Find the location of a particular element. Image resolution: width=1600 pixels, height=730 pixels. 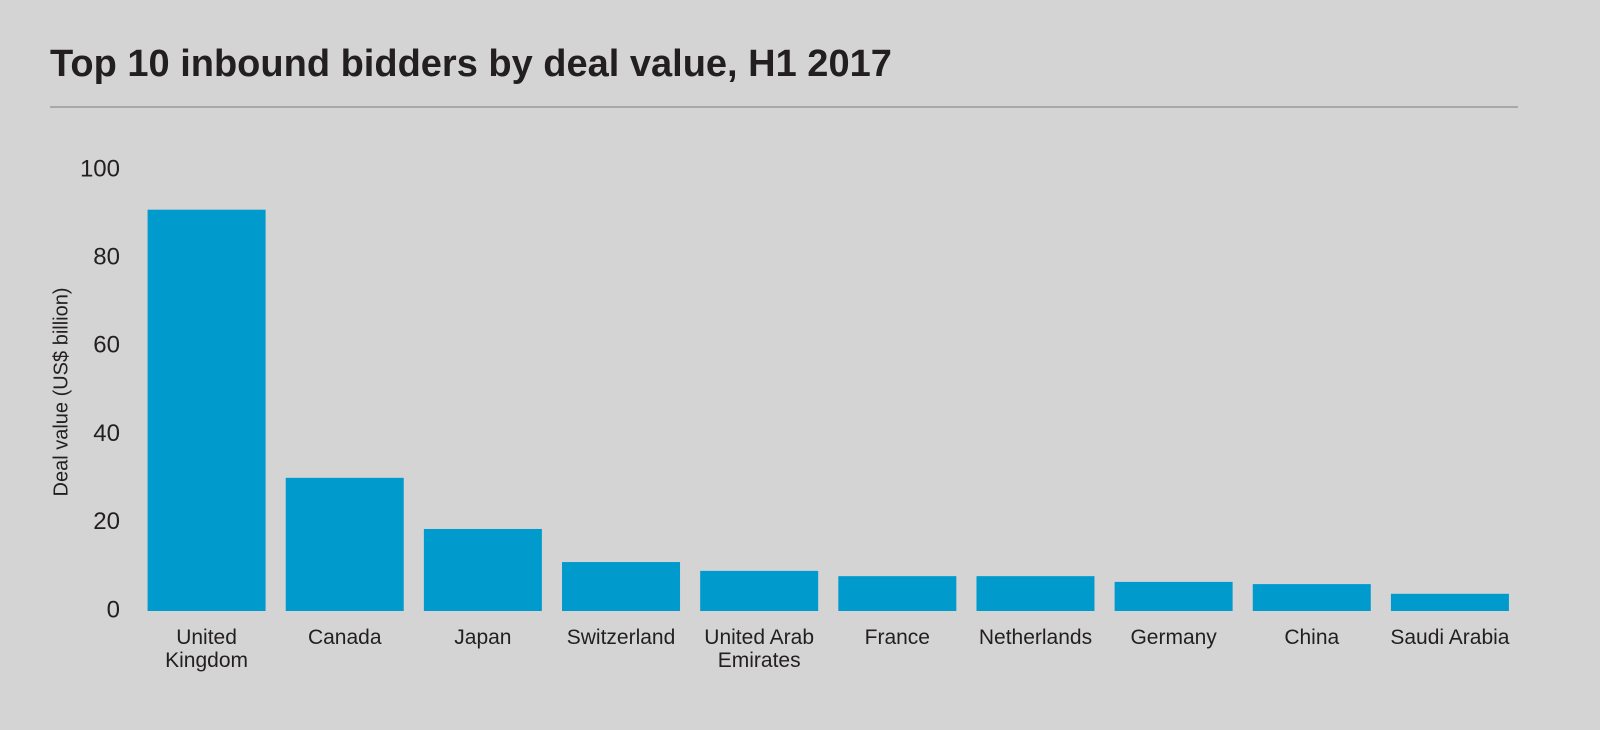

x-tick-label: Switzerland is located at coordinates (621, 637).